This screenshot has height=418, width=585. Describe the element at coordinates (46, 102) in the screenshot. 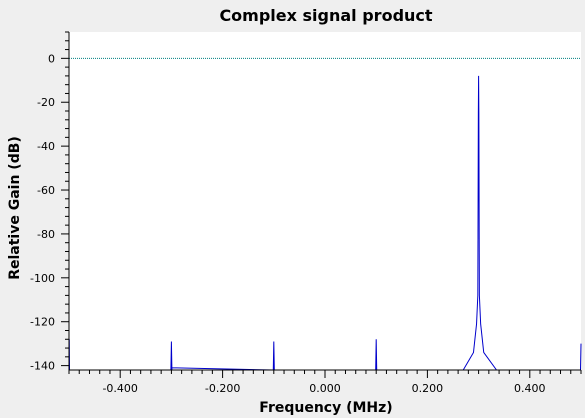

I see `y-tick-label: -20` at that location.